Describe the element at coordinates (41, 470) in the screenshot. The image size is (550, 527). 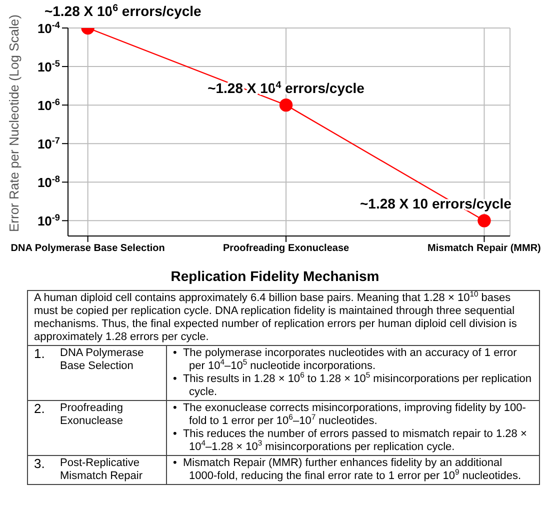
I see `text: 3.` at that location.